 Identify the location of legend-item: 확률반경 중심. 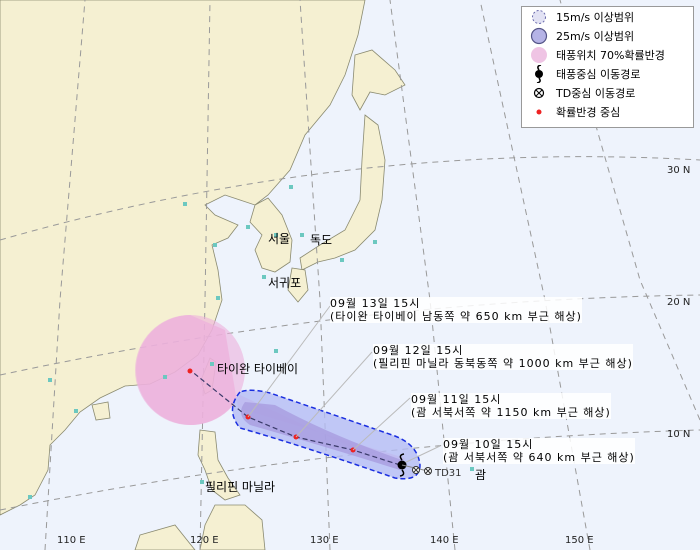
(607, 111).